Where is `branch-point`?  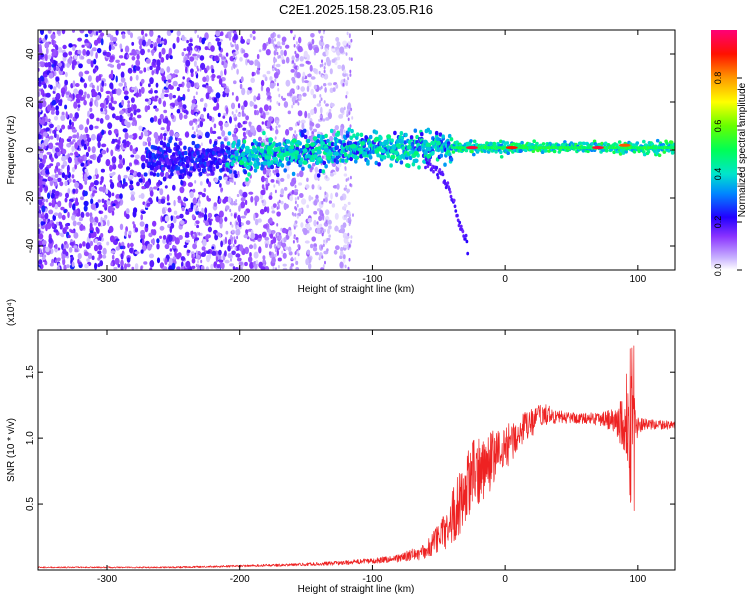 branch-point is located at coordinates (437, 167).